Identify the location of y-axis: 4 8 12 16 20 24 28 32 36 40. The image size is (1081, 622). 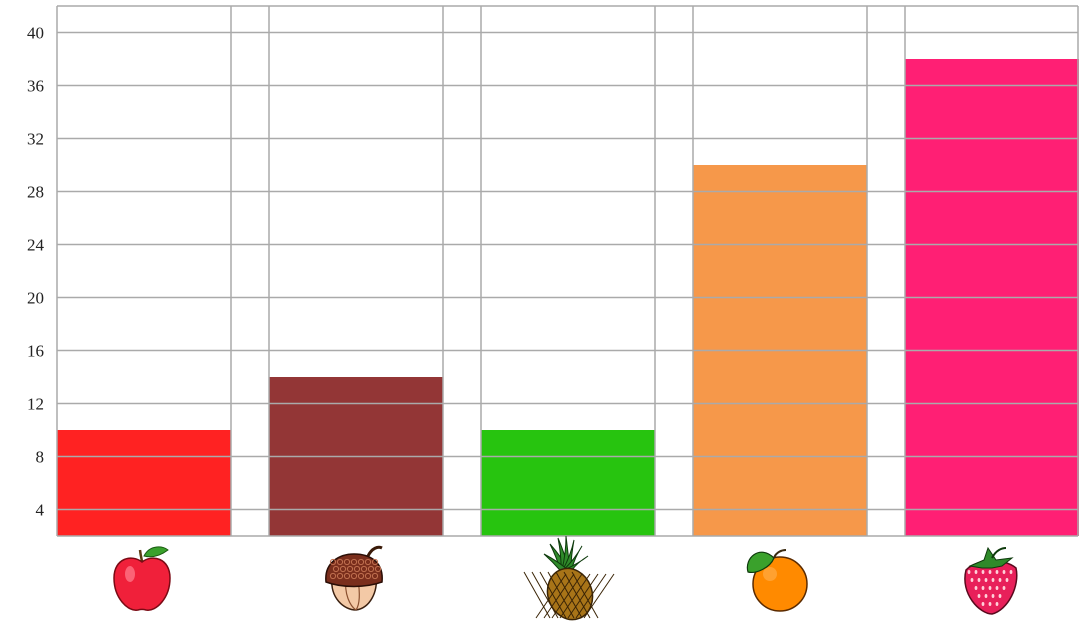
(36, 272).